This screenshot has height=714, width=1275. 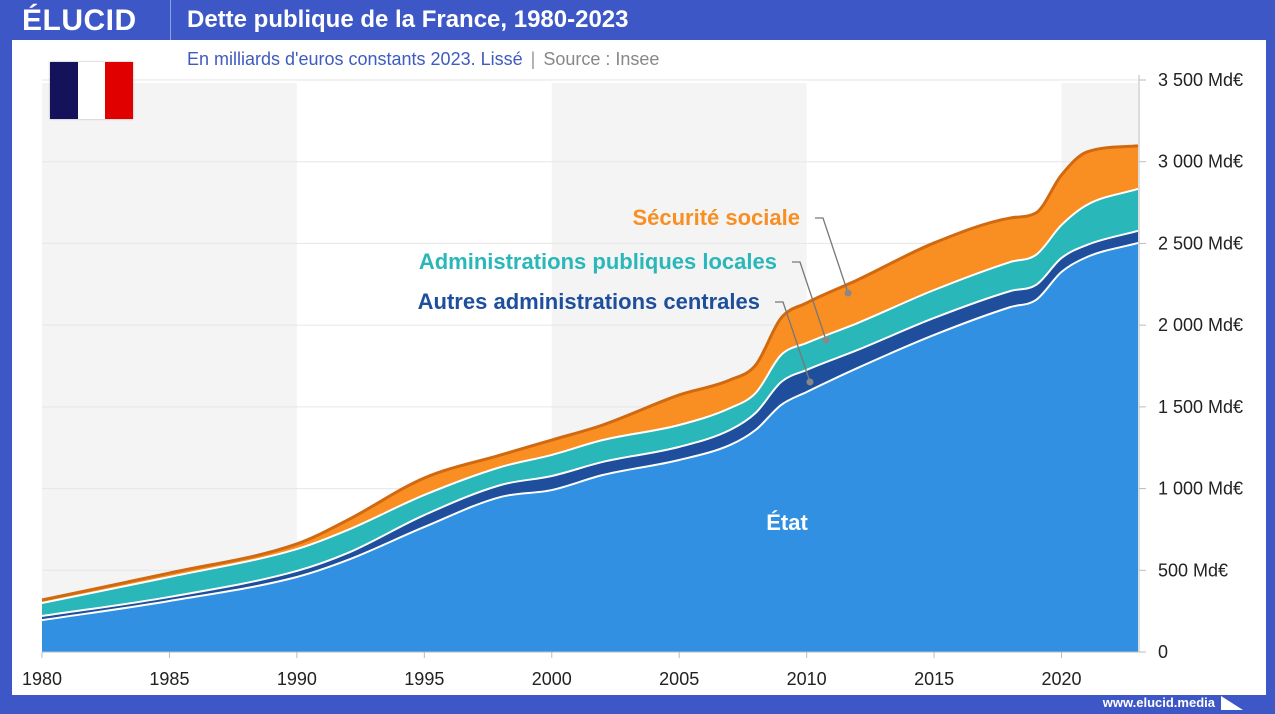 What do you see at coordinates (807, 679) in the screenshot?
I see `x-tick-label: 2010` at bounding box center [807, 679].